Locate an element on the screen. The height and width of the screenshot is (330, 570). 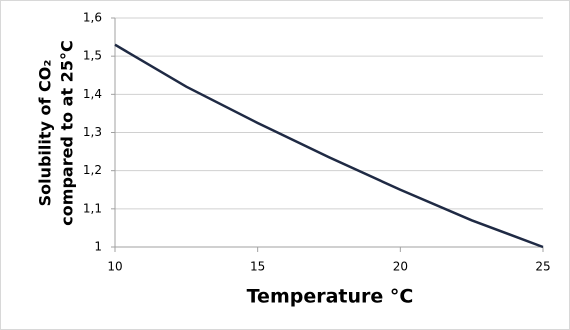
y-axis-title: Solubility of CO₂ compared to at 25°C is located at coordinates (56, 132).